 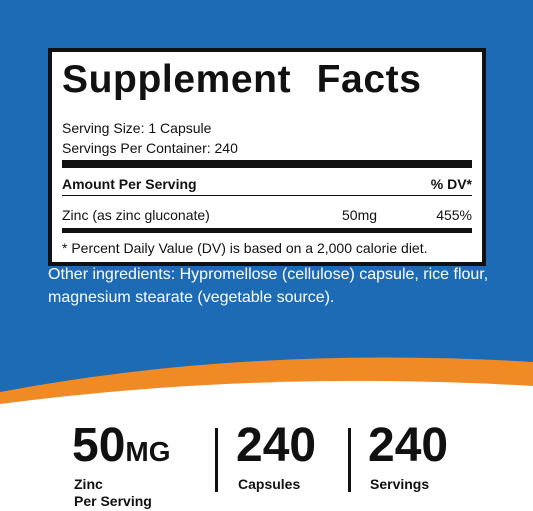 What do you see at coordinates (454, 215) in the screenshot?
I see `nutrient-dv: 455%` at bounding box center [454, 215].